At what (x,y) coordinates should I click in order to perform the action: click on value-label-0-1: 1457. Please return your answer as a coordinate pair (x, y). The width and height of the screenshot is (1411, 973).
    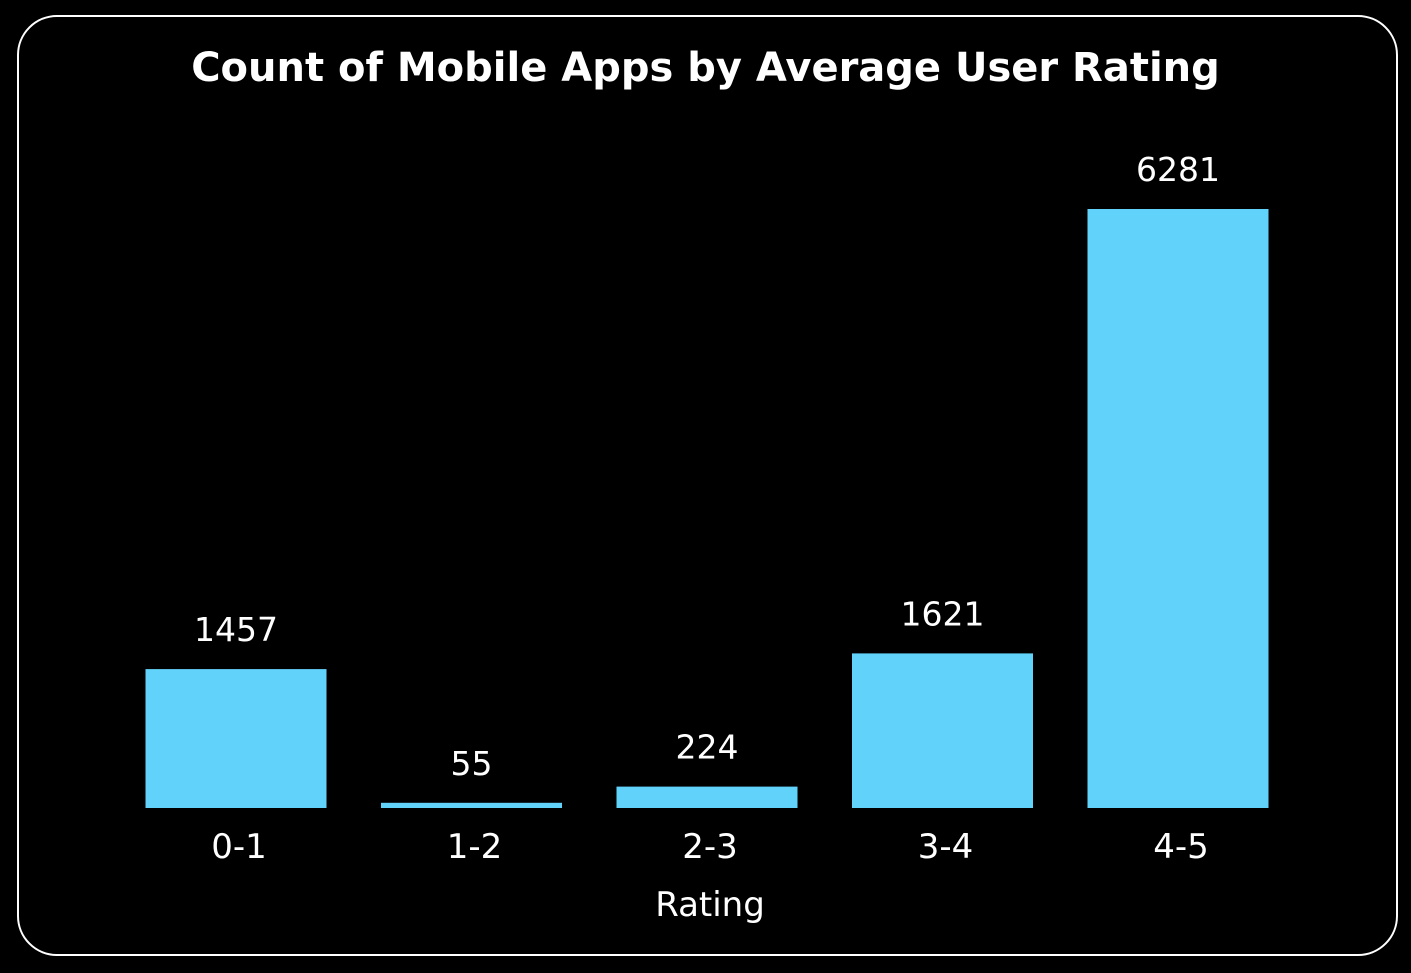
    Looking at the image, I should click on (236, 629).